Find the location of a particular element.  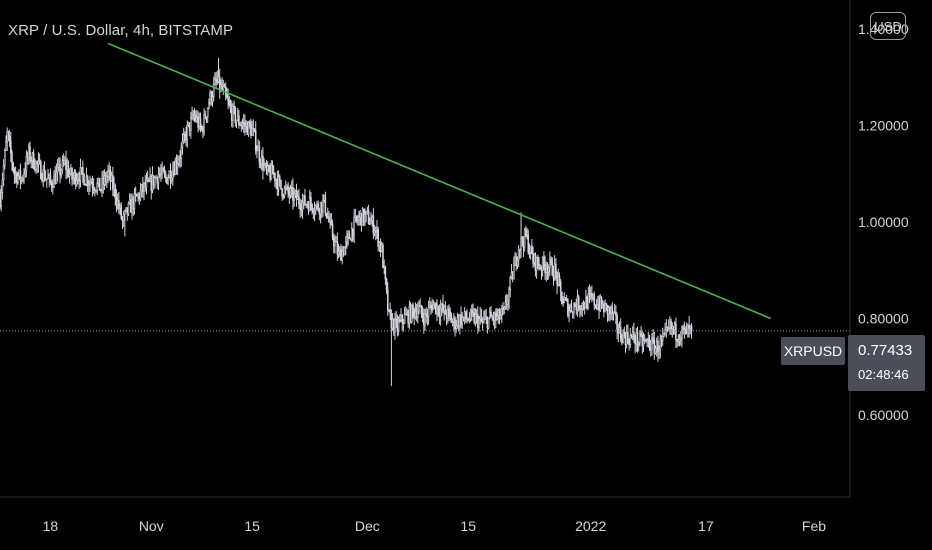

currency-button: USD is located at coordinates (888, 26).